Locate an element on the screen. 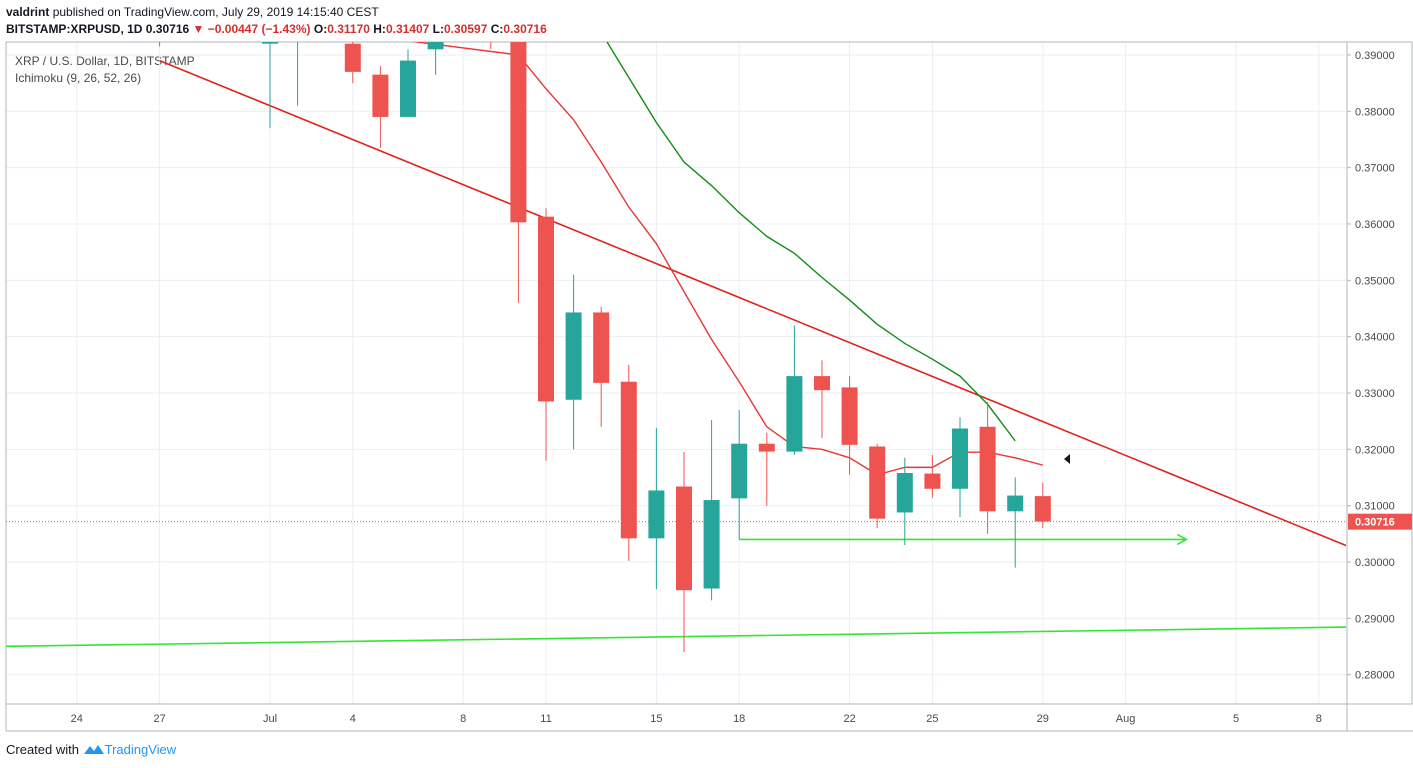  support-line is located at coordinates (676, 637).